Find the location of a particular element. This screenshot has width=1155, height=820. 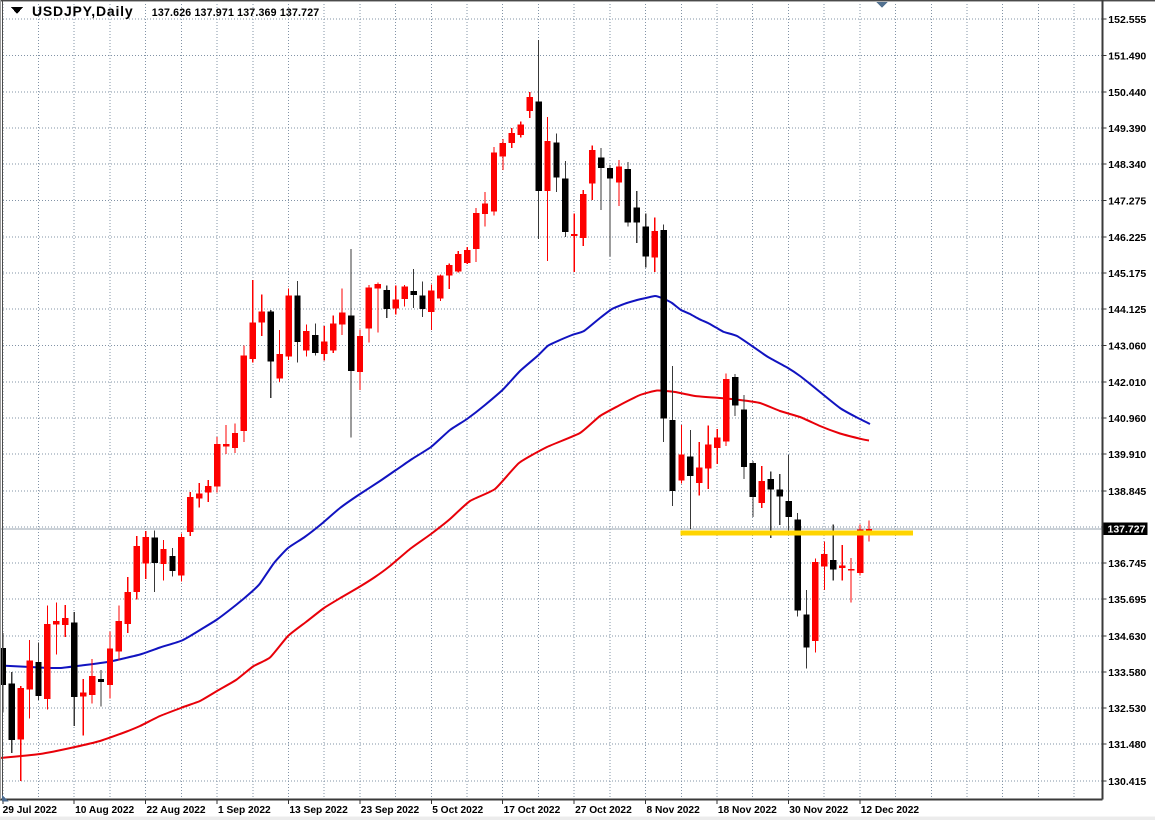

svg-text: 143.060 is located at coordinates (1127, 347).